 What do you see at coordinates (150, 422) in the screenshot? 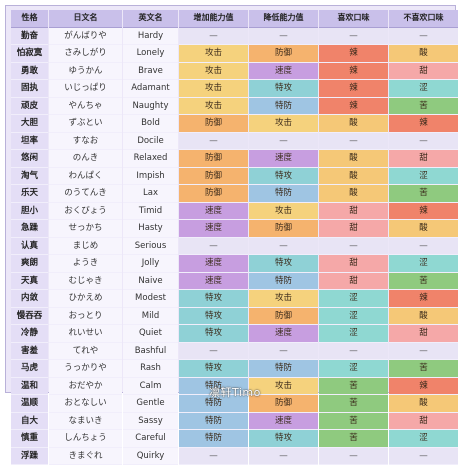
I see `english-name-cell: Sassy` at bounding box center [150, 422].